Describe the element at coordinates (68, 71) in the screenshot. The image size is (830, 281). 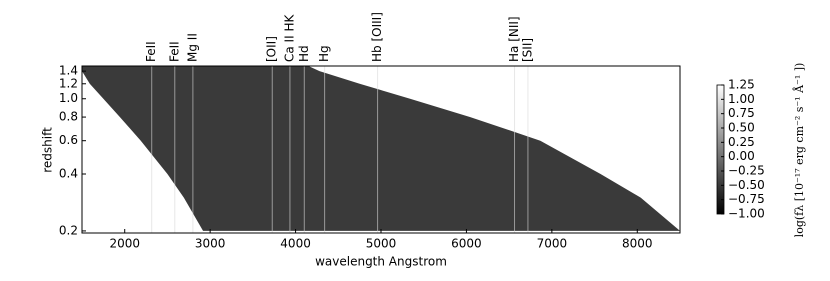
I see `y-tick-label: 1.4` at that location.